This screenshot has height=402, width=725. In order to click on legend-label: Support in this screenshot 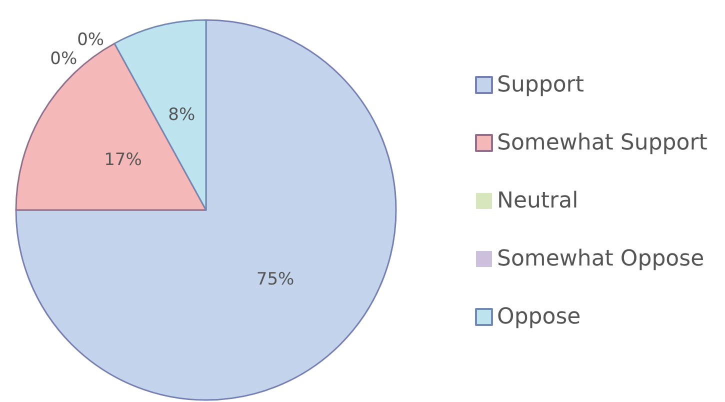, I will do `click(540, 85)`.